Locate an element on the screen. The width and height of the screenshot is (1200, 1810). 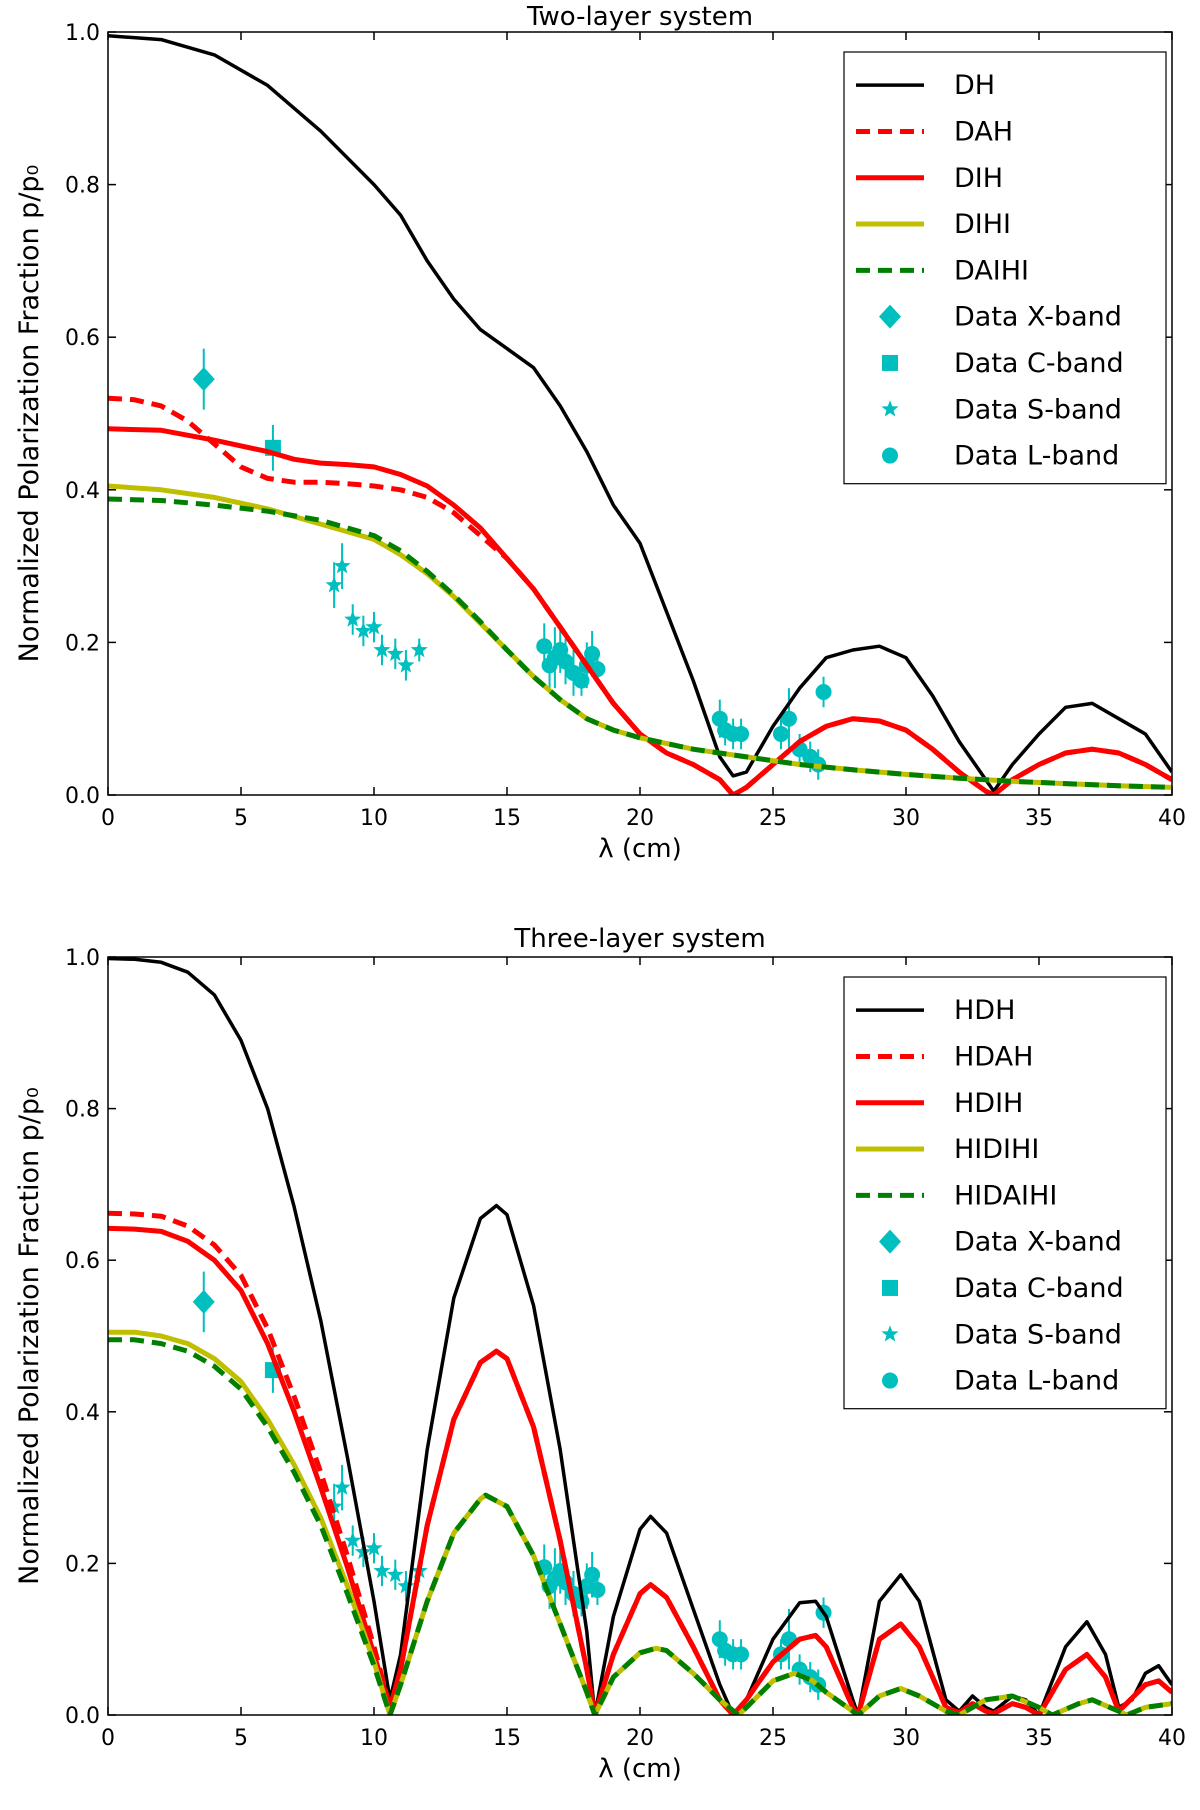
legend-item: Data L-band is located at coordinates (1000, 456).